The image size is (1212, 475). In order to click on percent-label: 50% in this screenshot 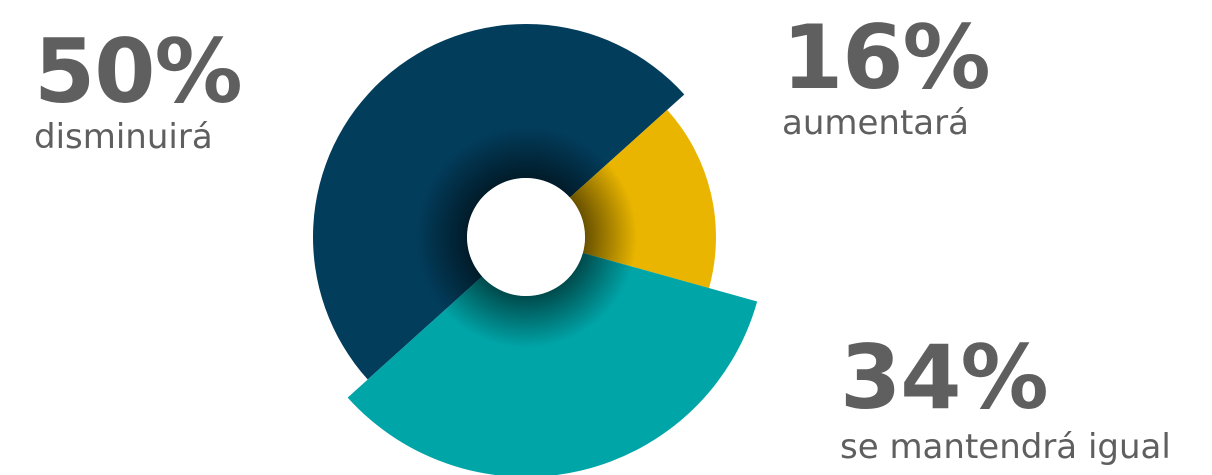, I will do `click(138, 71)`.